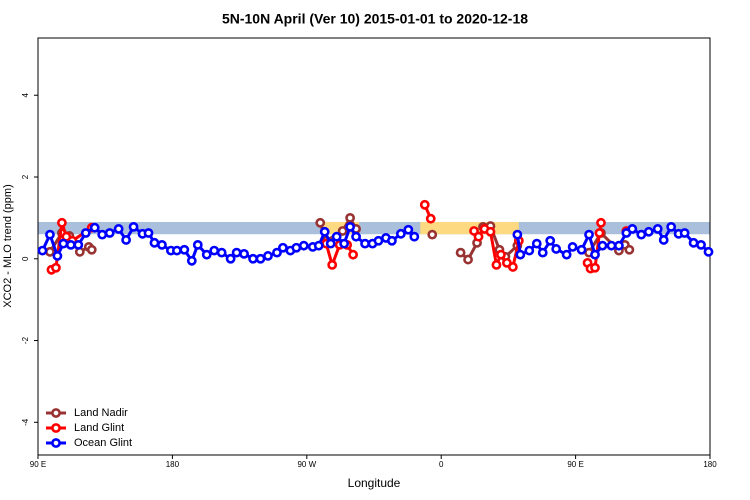  Describe the element at coordinates (25, 258) in the screenshot. I see `y-tick-label: 0` at that location.